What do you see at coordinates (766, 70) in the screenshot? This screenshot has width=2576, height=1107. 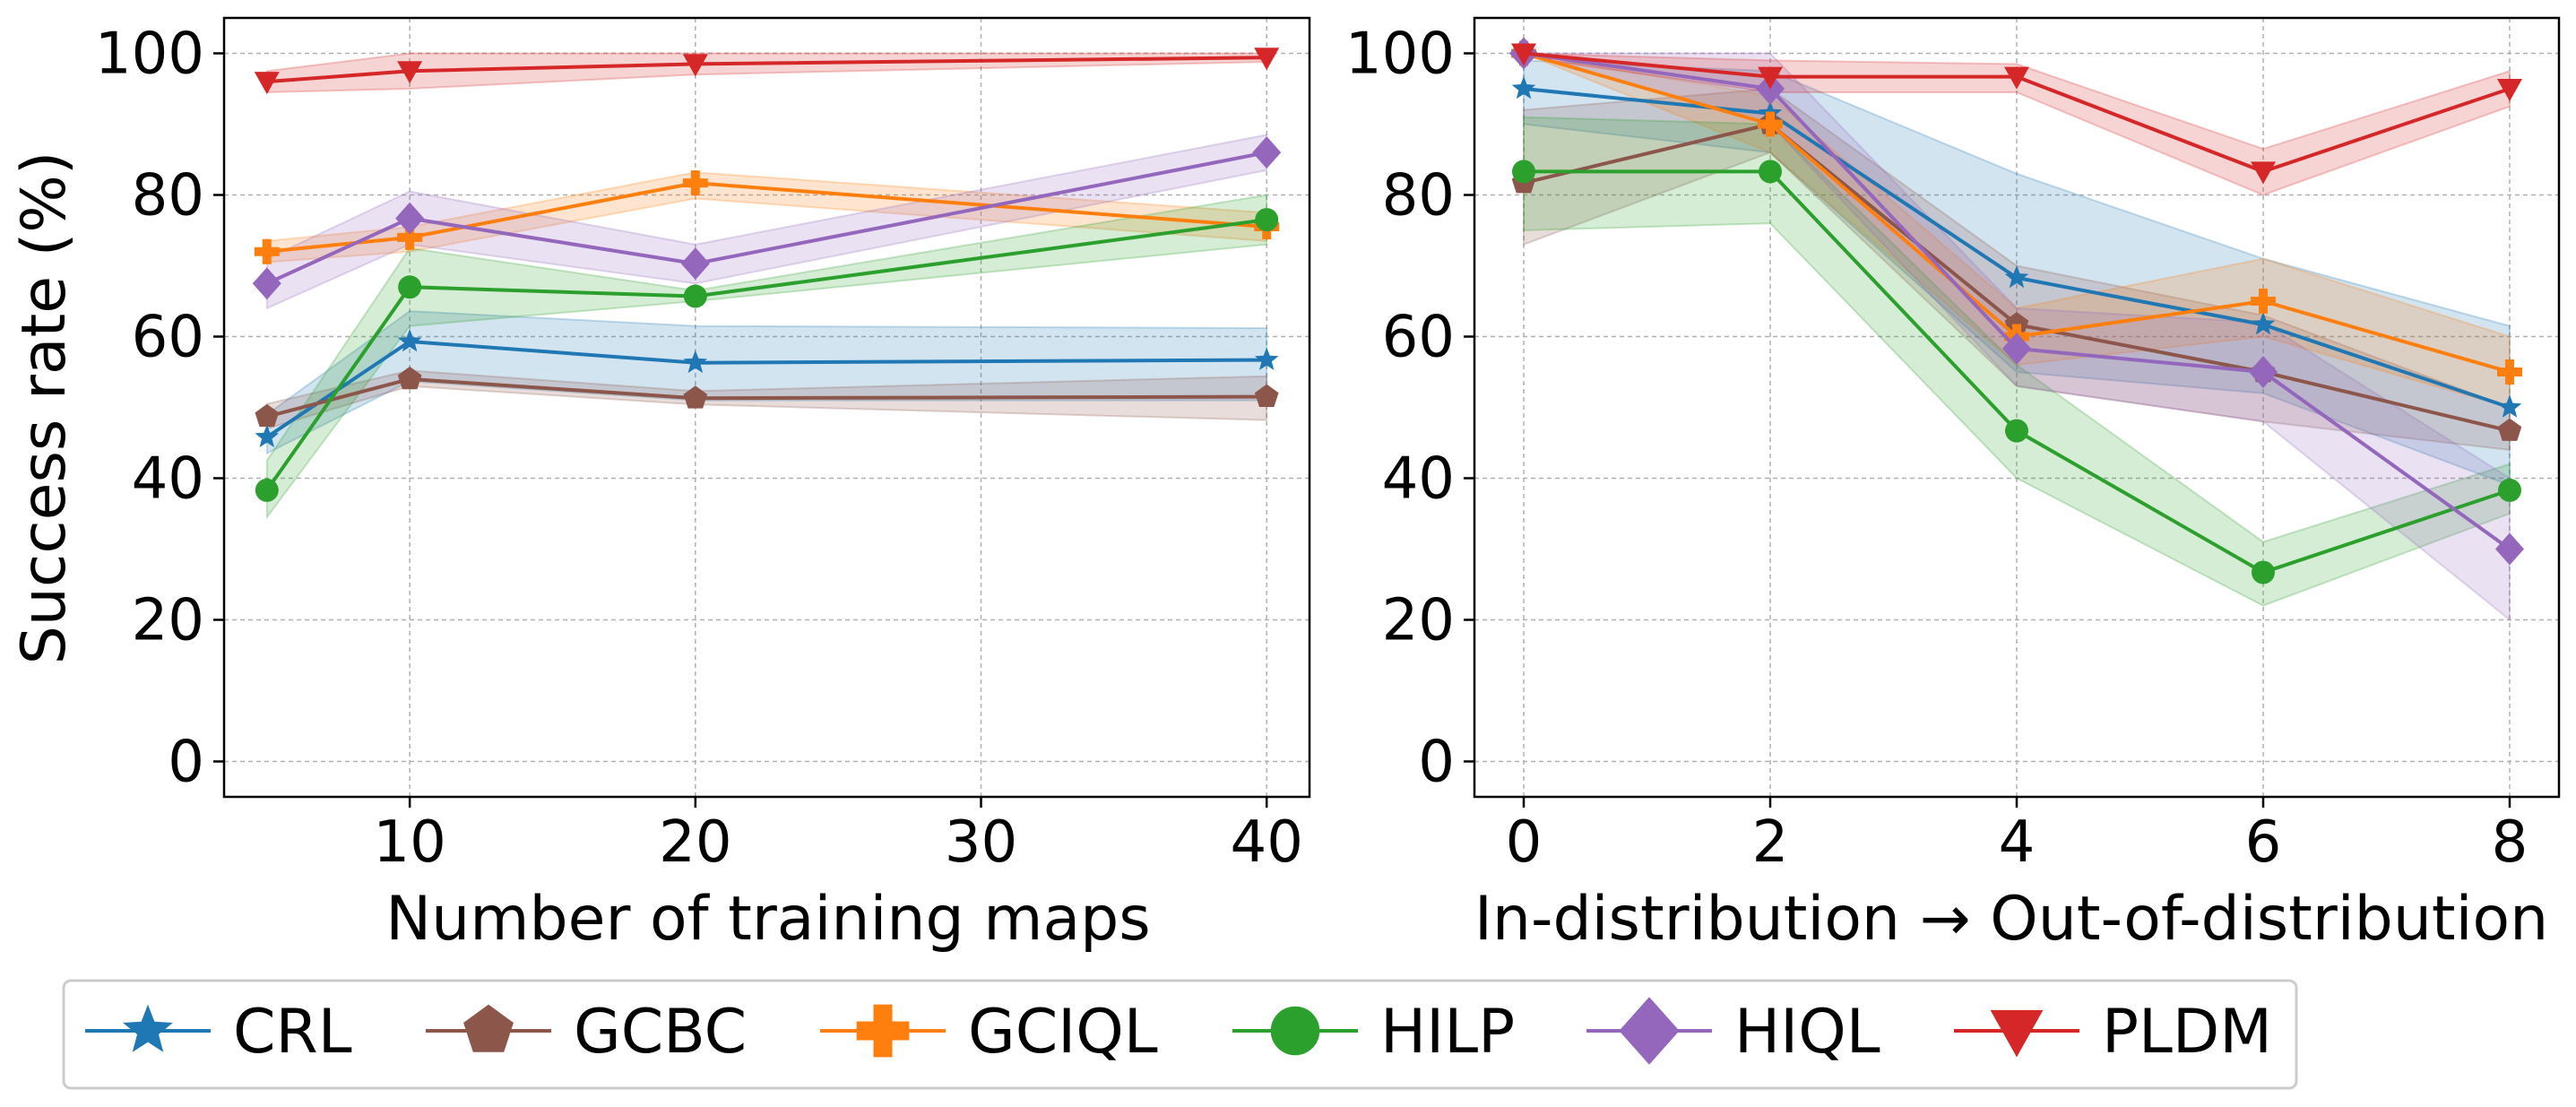 I see `series-line-pldm` at bounding box center [766, 70].